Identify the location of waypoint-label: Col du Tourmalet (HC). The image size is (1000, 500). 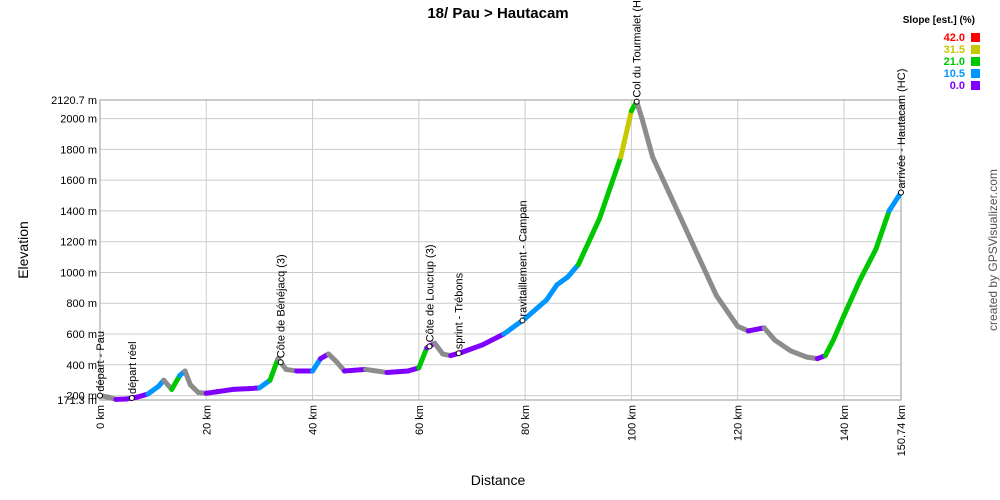
(638, 49).